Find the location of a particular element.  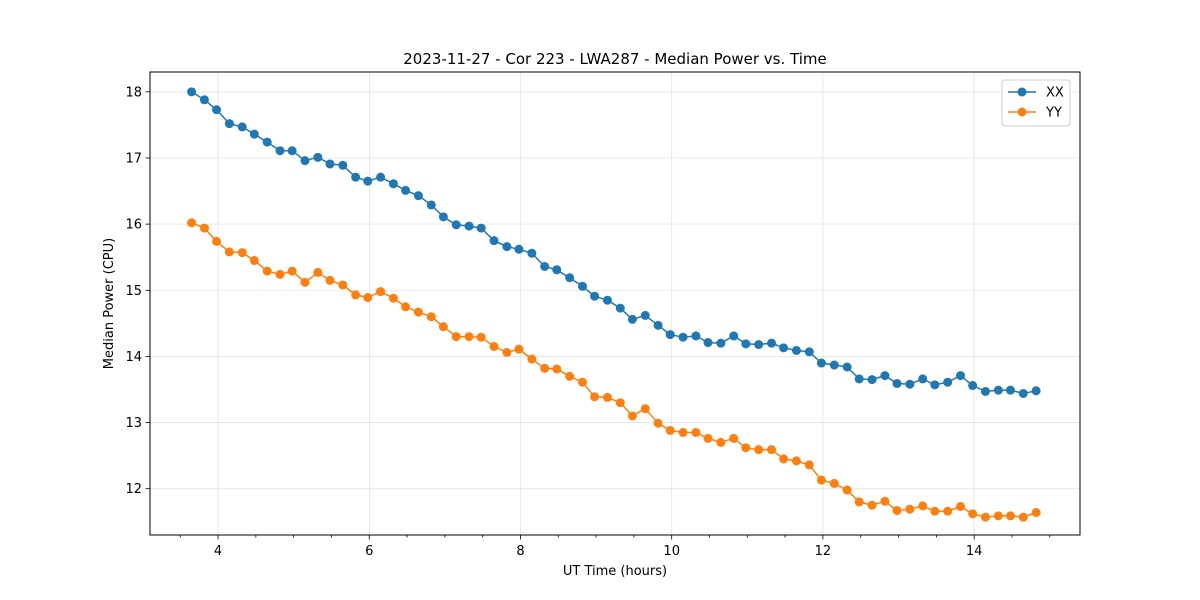

y-tick-label: 13 is located at coordinates (133, 423).